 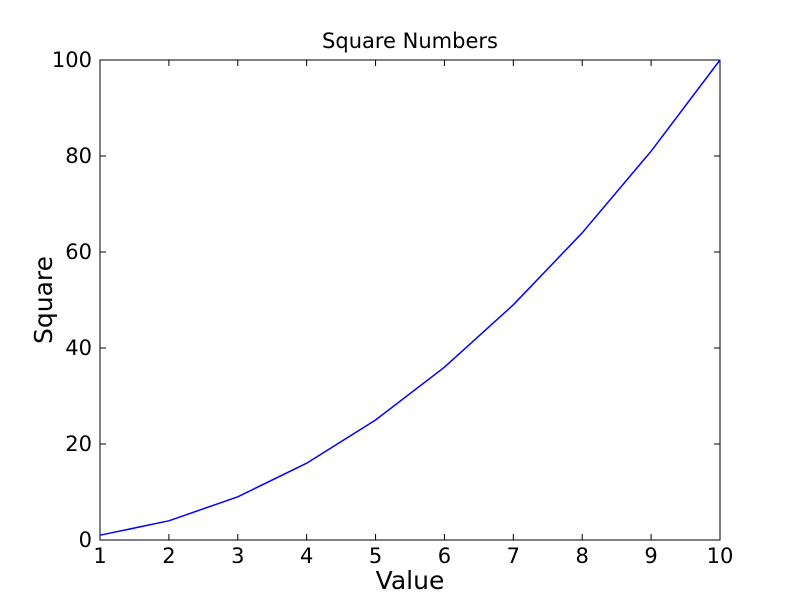 What do you see at coordinates (410, 580) in the screenshot?
I see `x-axis-label: Value` at bounding box center [410, 580].